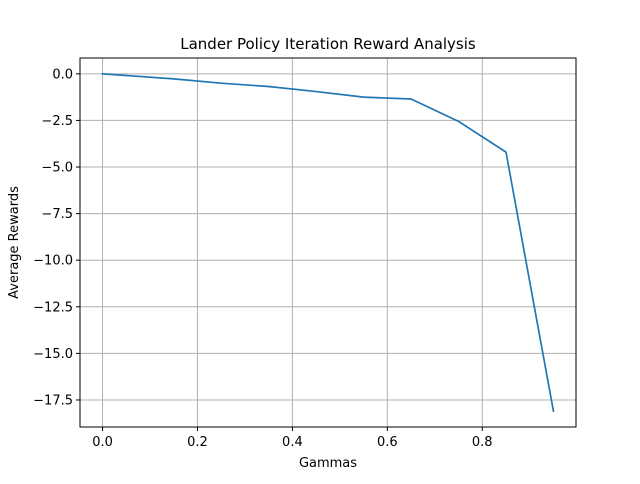 The width and height of the screenshot is (640, 484). I want to click on y-tick-label: −10.0, so click(53, 261).